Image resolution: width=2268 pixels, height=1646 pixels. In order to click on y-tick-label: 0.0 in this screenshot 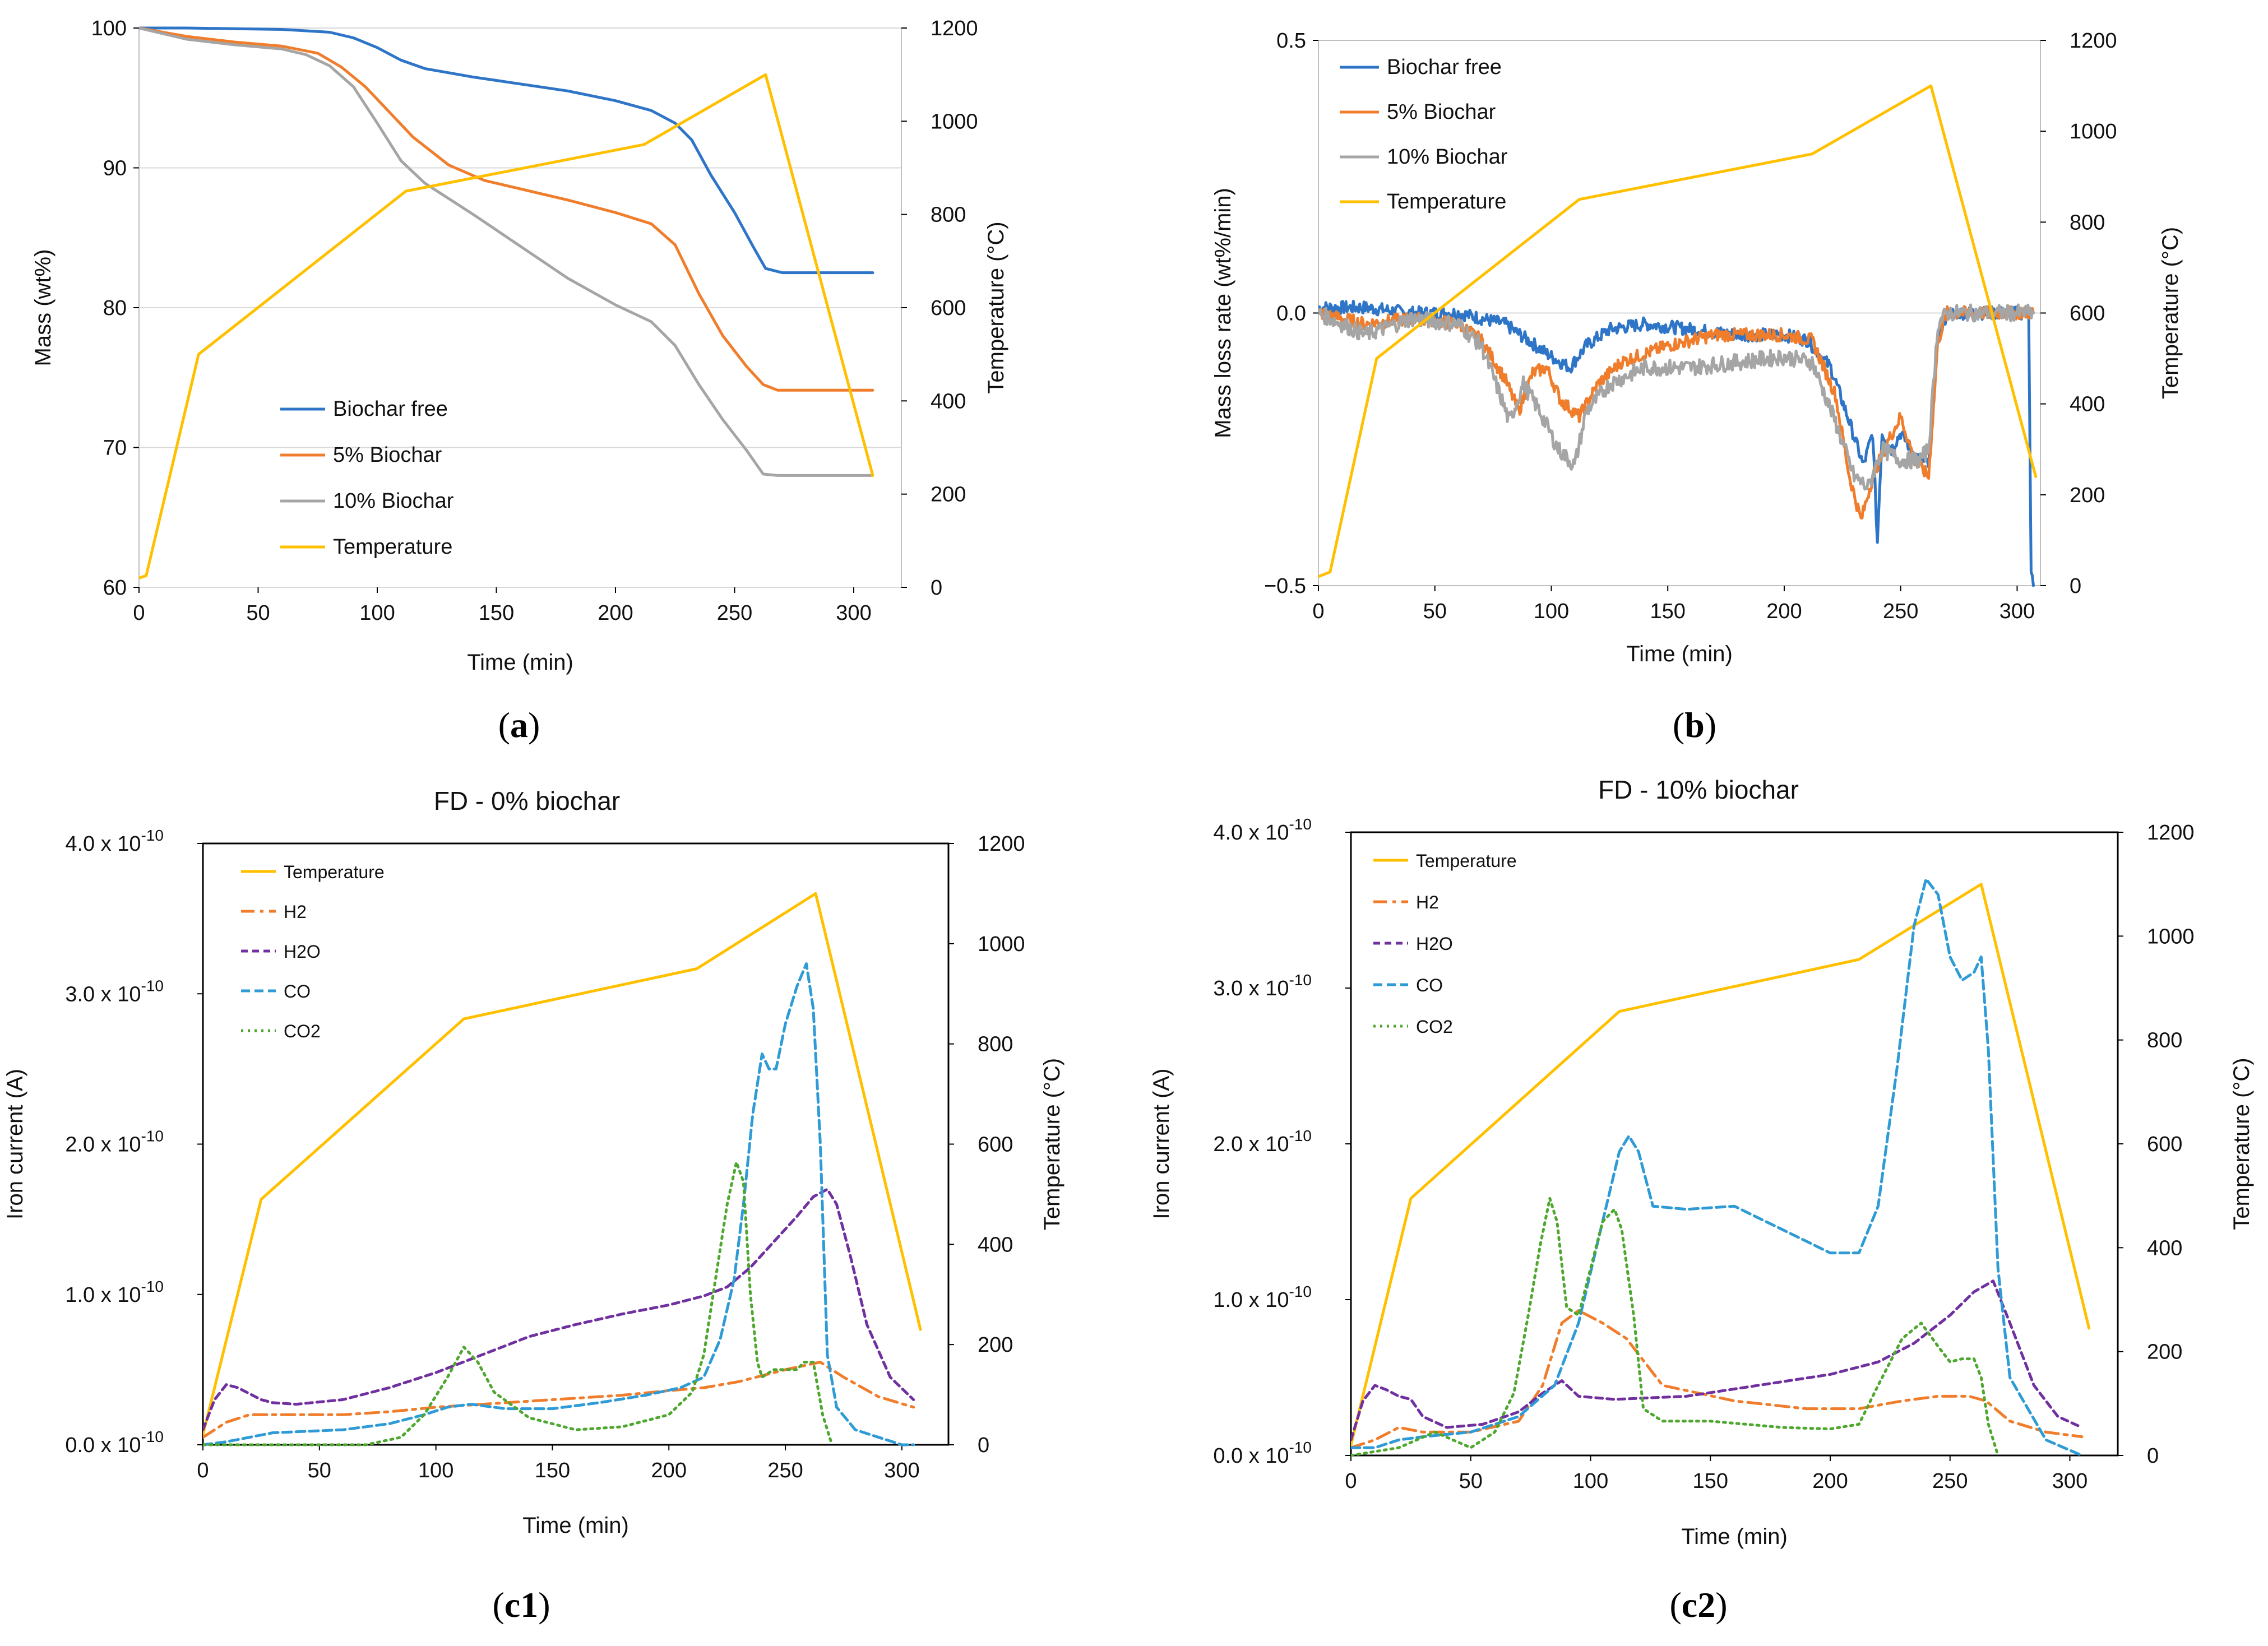, I will do `click(1291, 314)`.